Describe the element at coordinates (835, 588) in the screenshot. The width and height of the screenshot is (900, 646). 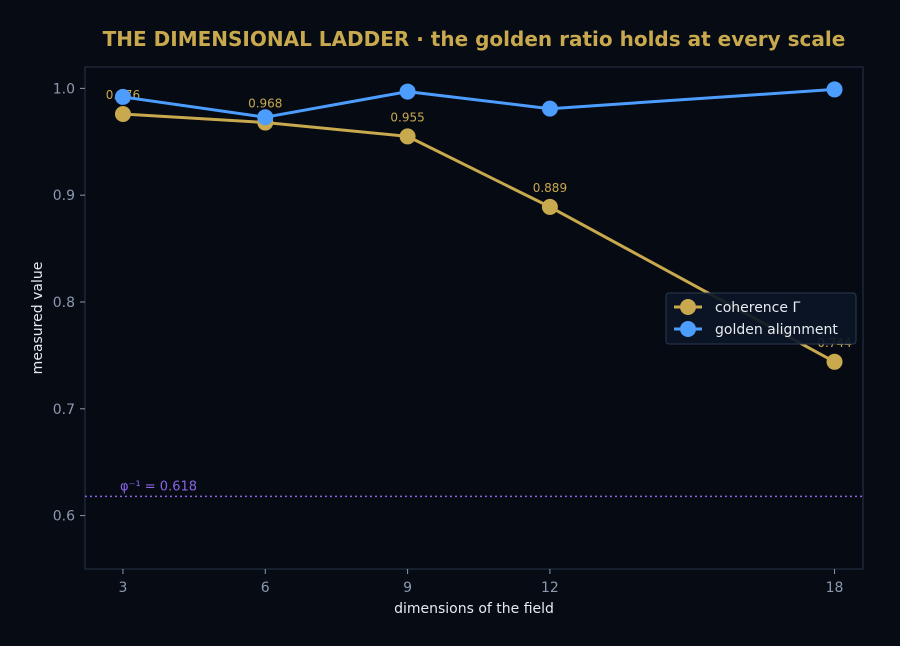
I see `x-tick-label: 18` at that location.